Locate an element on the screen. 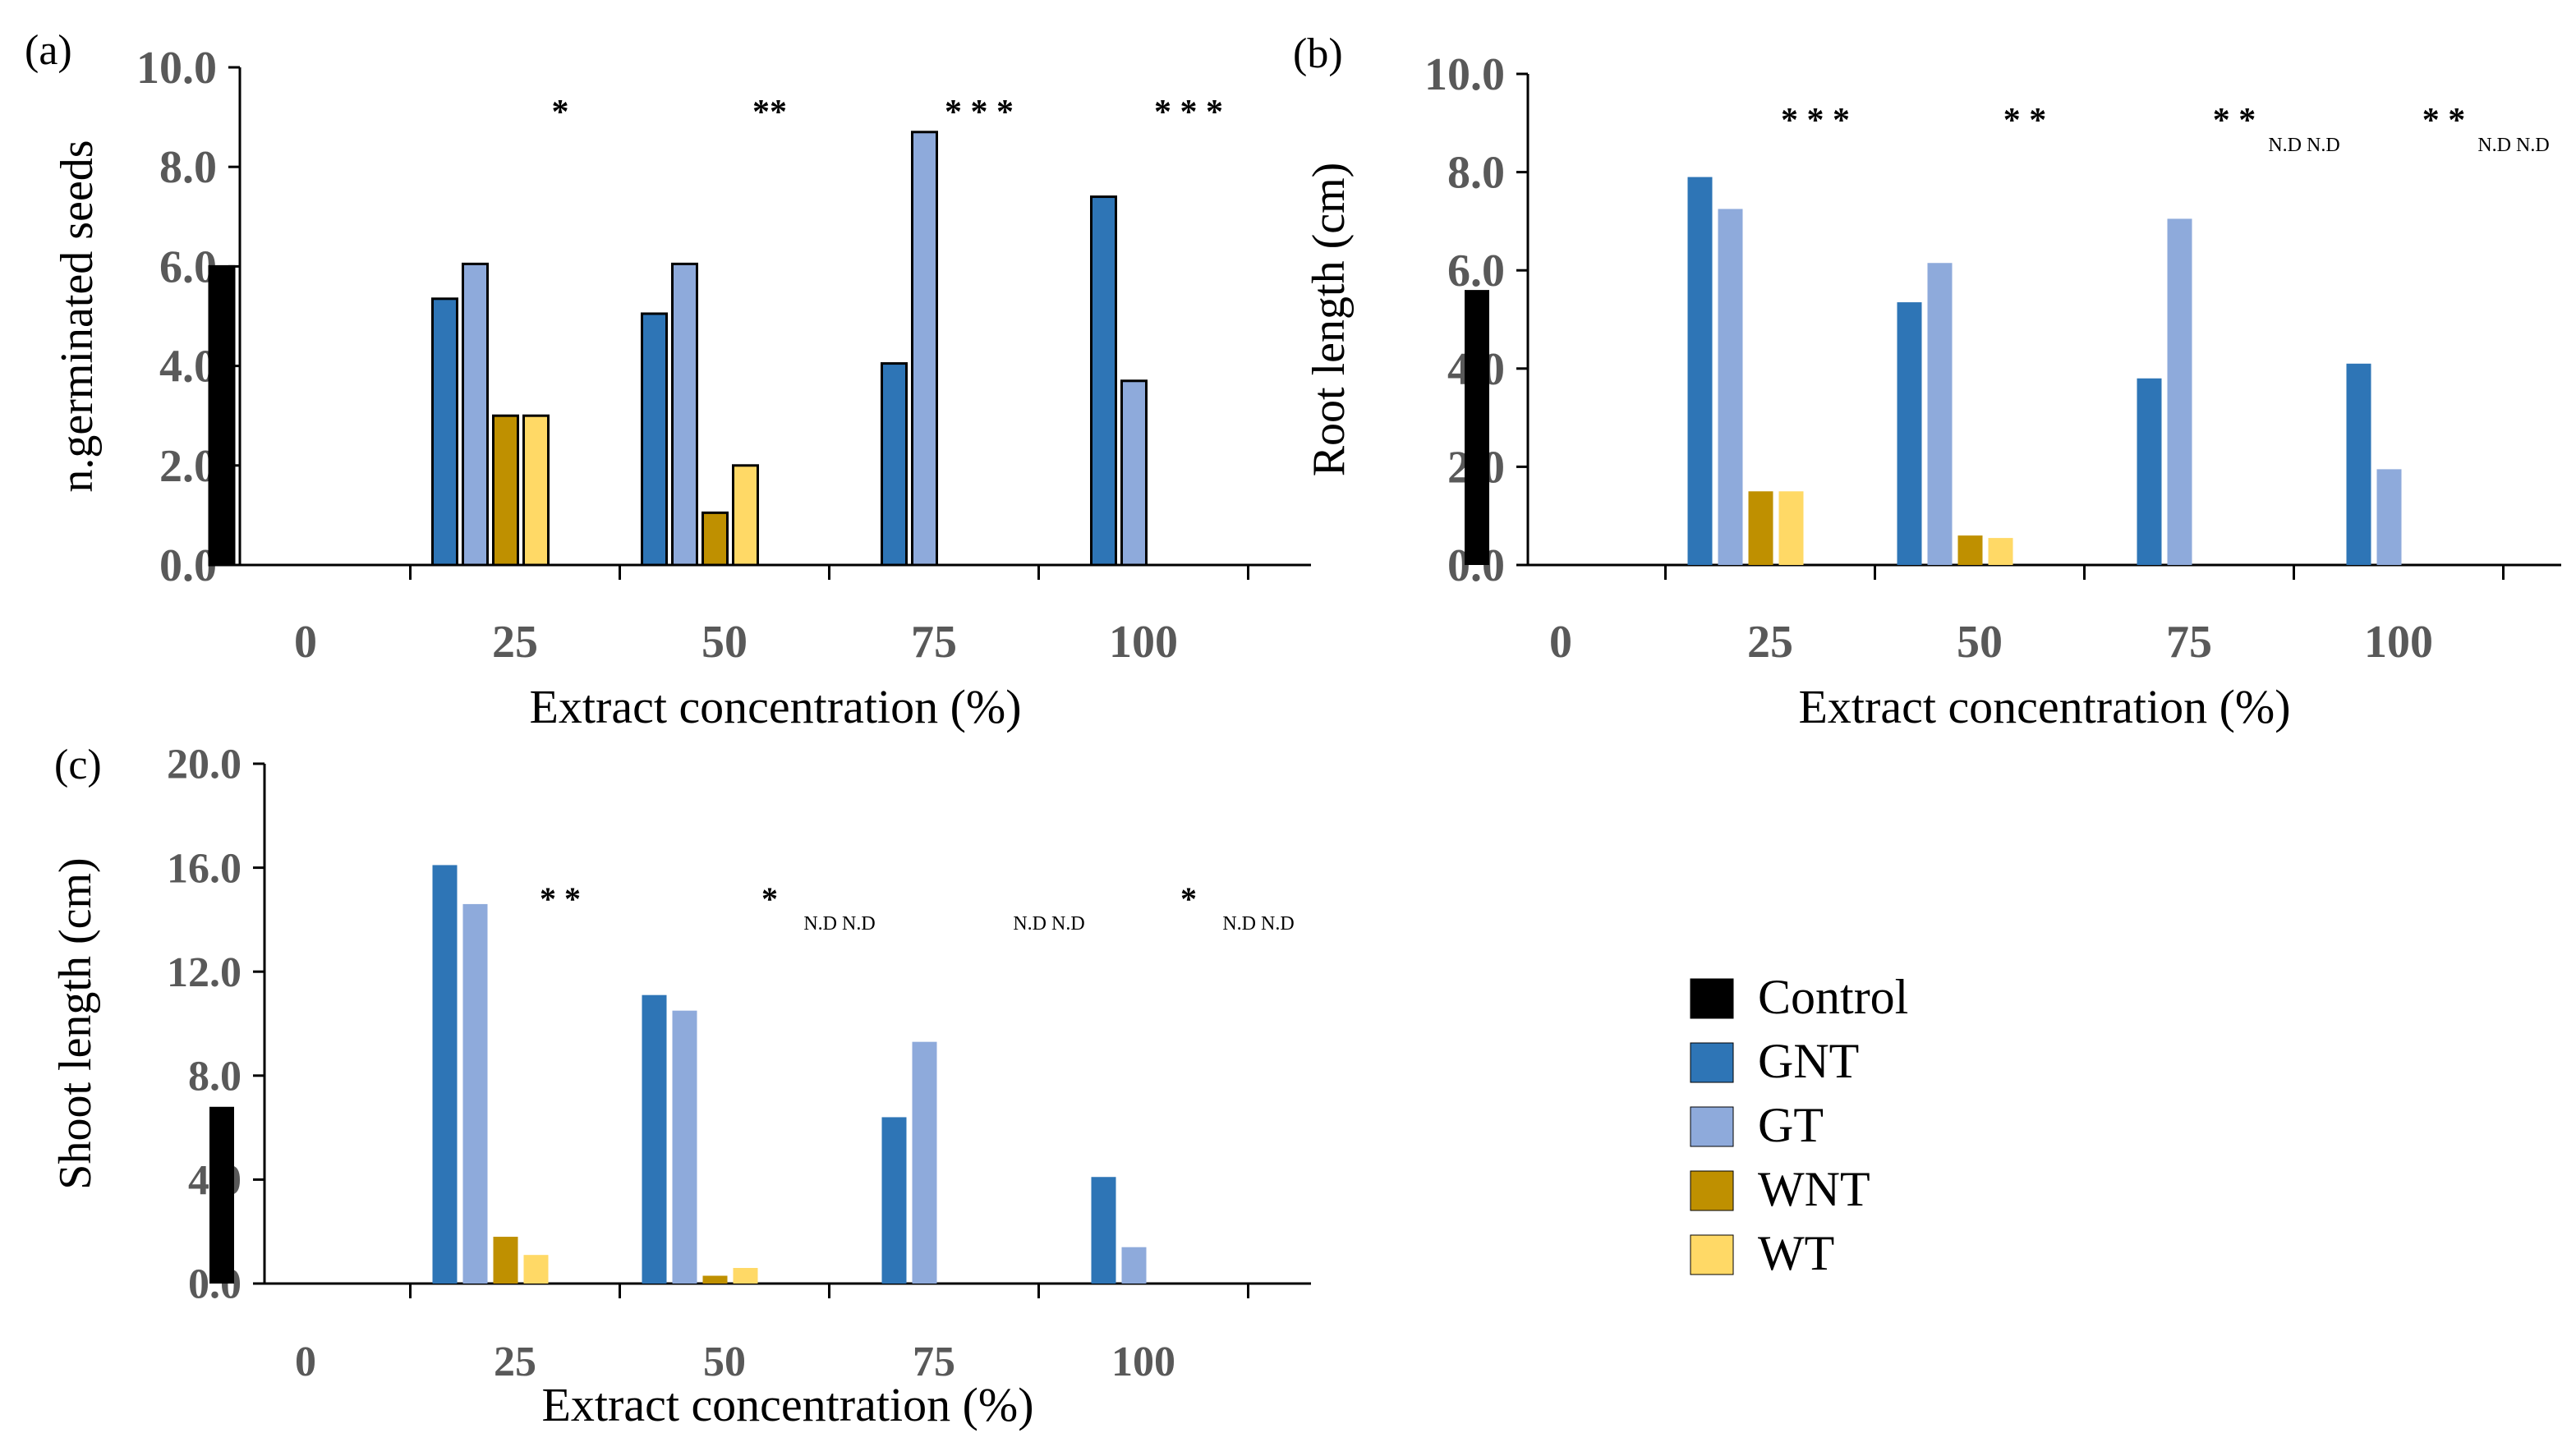 Image resolution: width=2576 pixels, height=1456 pixels. legend-label-gnt: GNT is located at coordinates (1808, 1061).